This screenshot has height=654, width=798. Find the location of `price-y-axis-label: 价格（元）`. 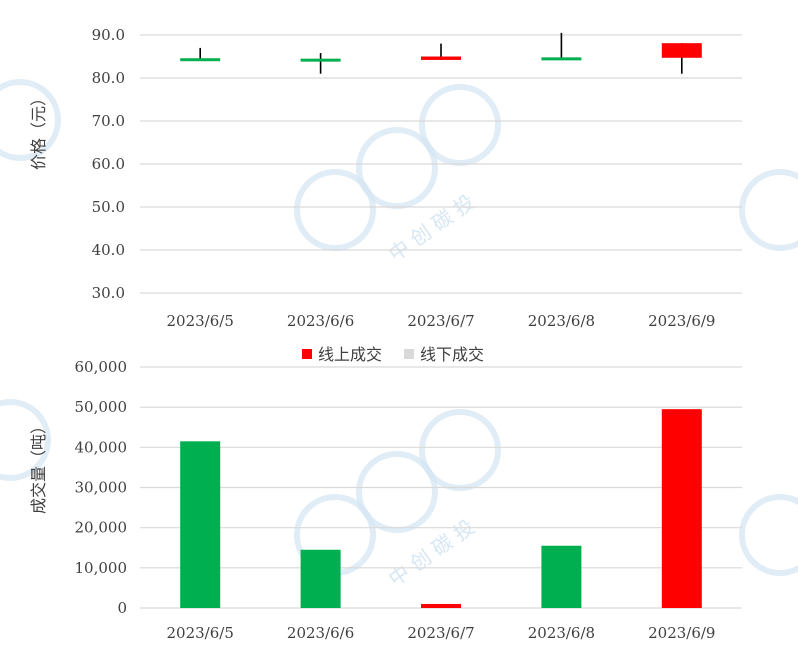

price-y-axis-label: 价格（元） is located at coordinates (38, 130).